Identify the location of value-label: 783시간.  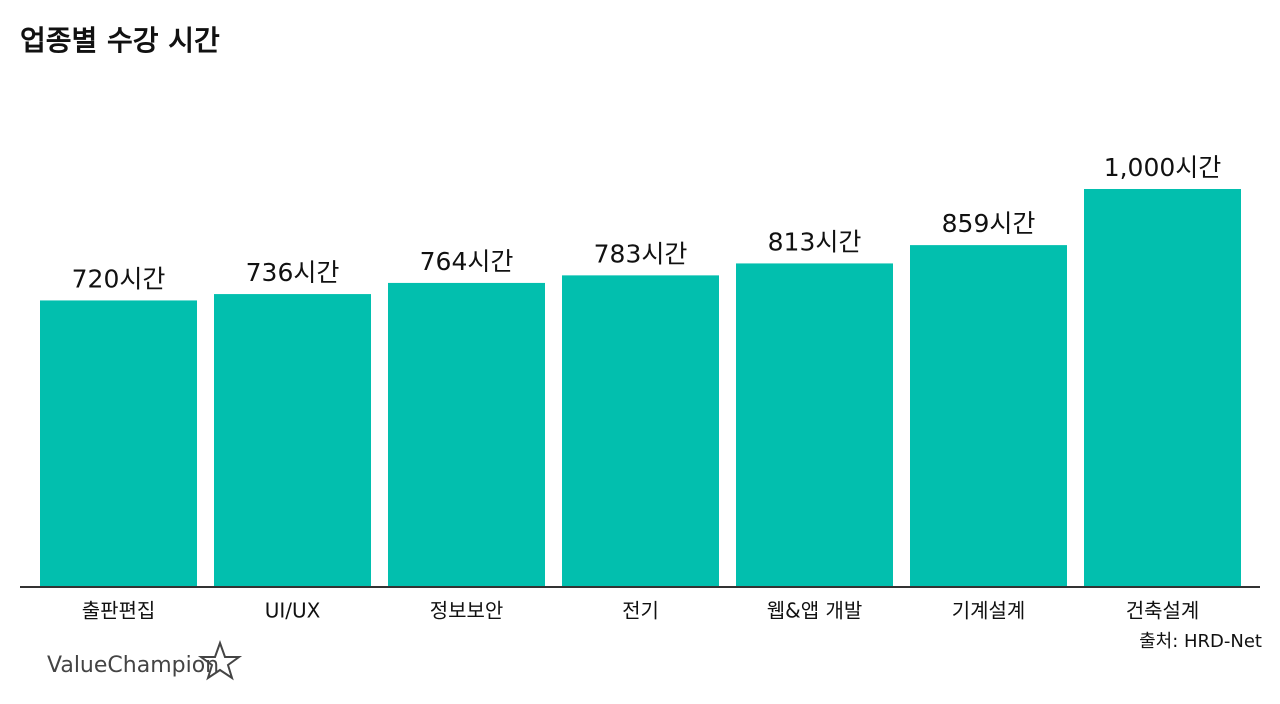
(641, 253).